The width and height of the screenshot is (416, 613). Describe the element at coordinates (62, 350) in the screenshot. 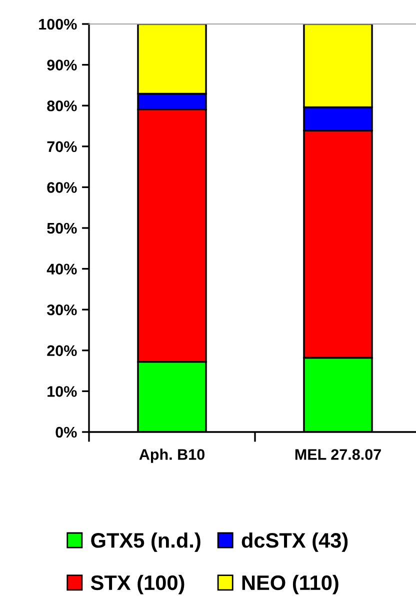

I see `y-tick-label: 20%` at that location.